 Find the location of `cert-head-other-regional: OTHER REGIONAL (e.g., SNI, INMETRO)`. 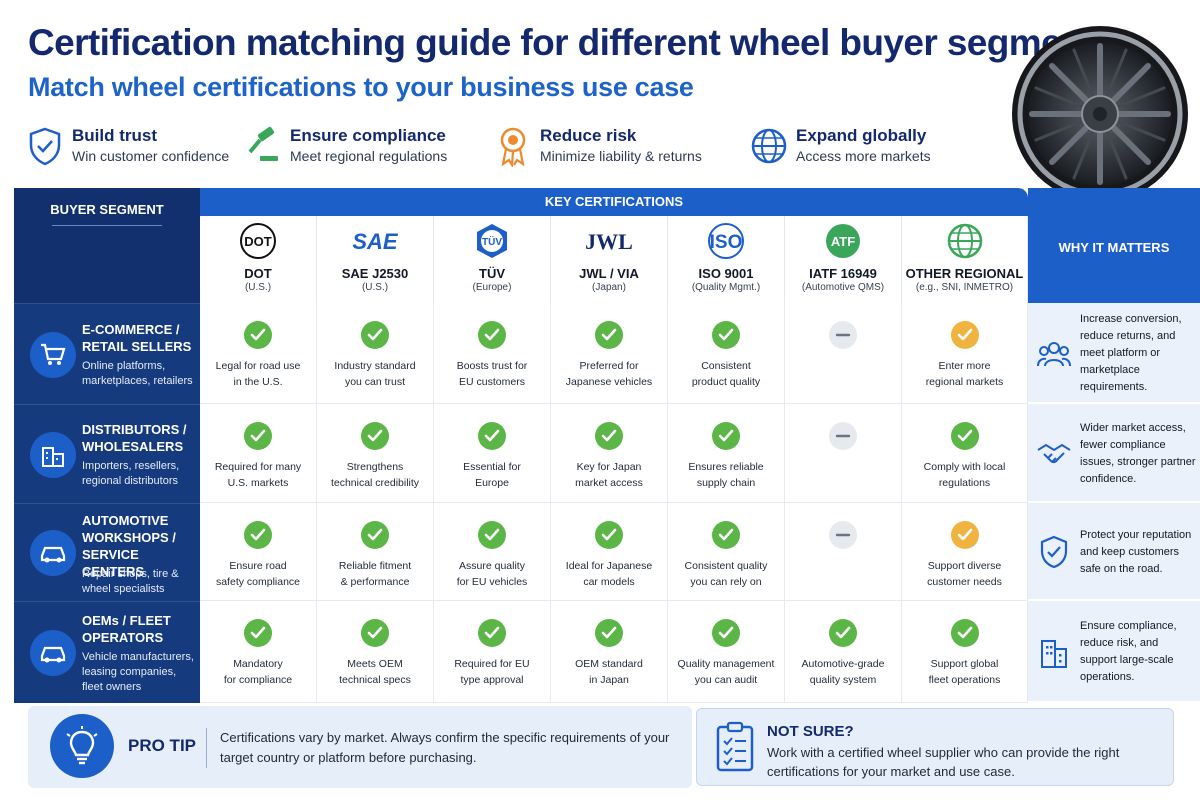

cert-head-other-regional: OTHER REGIONAL (e.g., SNI, INMETRO) is located at coordinates (965, 259).